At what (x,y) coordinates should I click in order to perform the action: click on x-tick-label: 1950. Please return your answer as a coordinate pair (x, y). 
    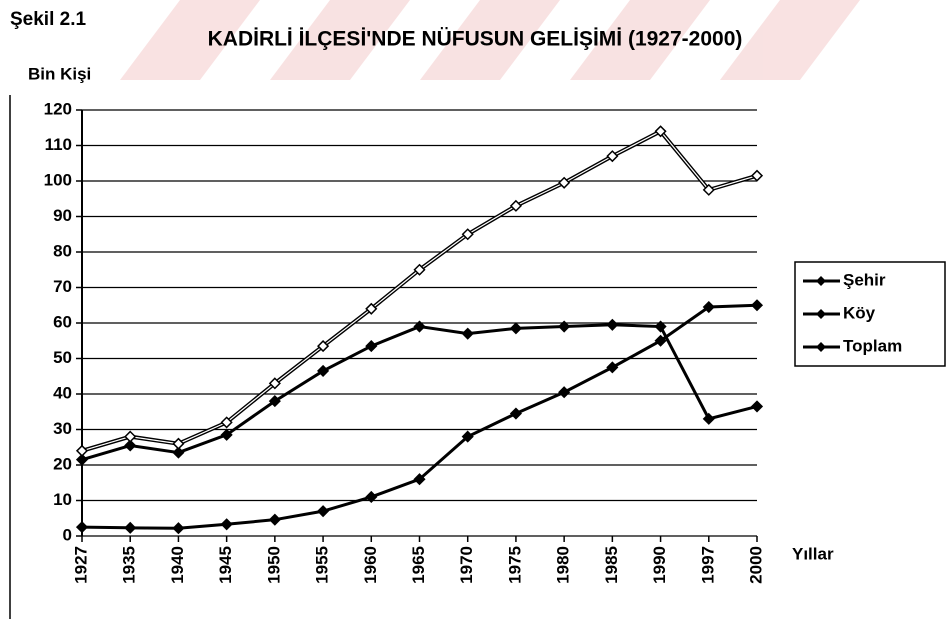
    Looking at the image, I should click on (273, 565).